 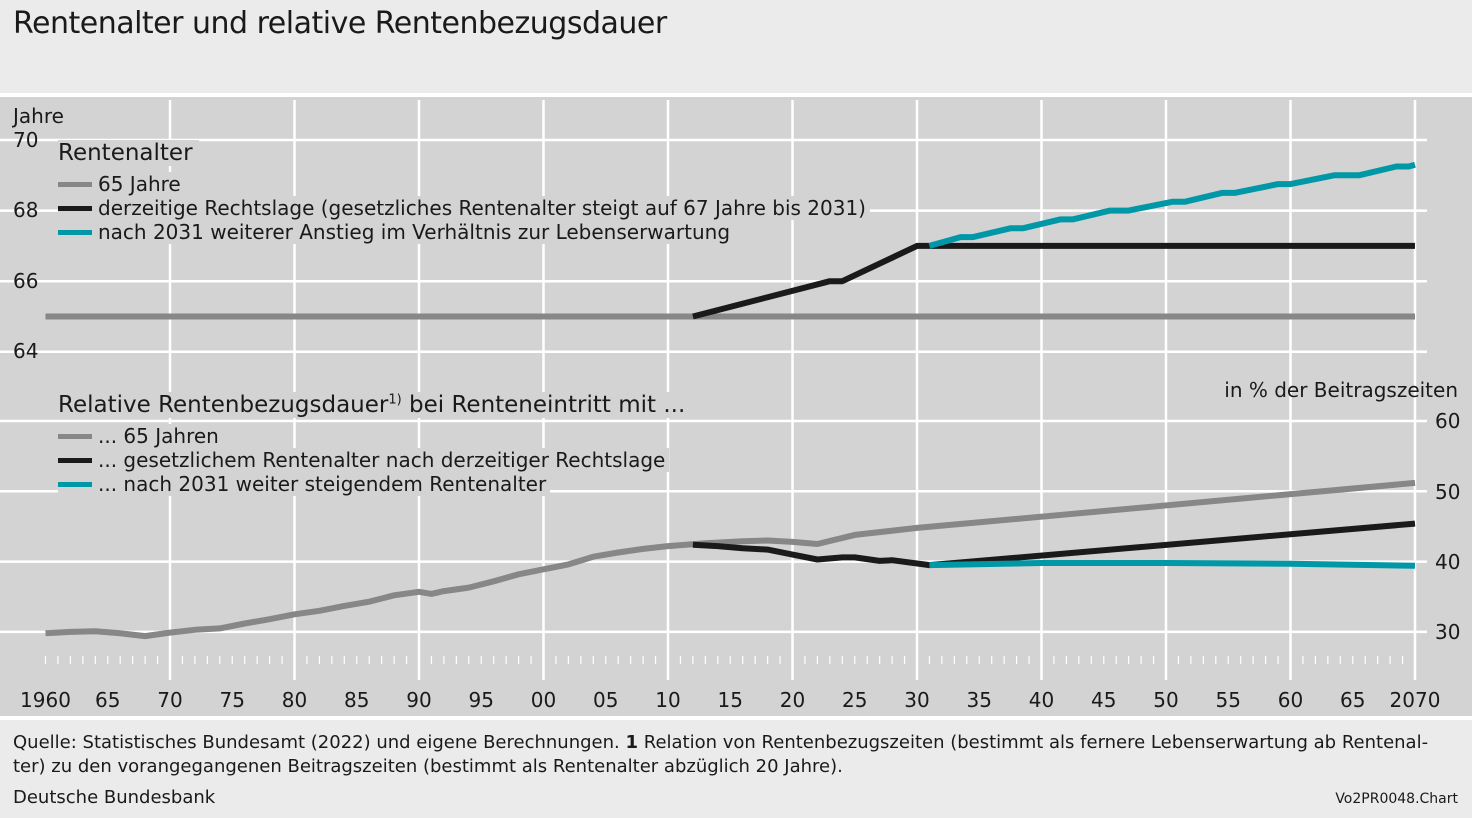 What do you see at coordinates (1448, 562) in the screenshot?
I see `y-tick: 40` at bounding box center [1448, 562].